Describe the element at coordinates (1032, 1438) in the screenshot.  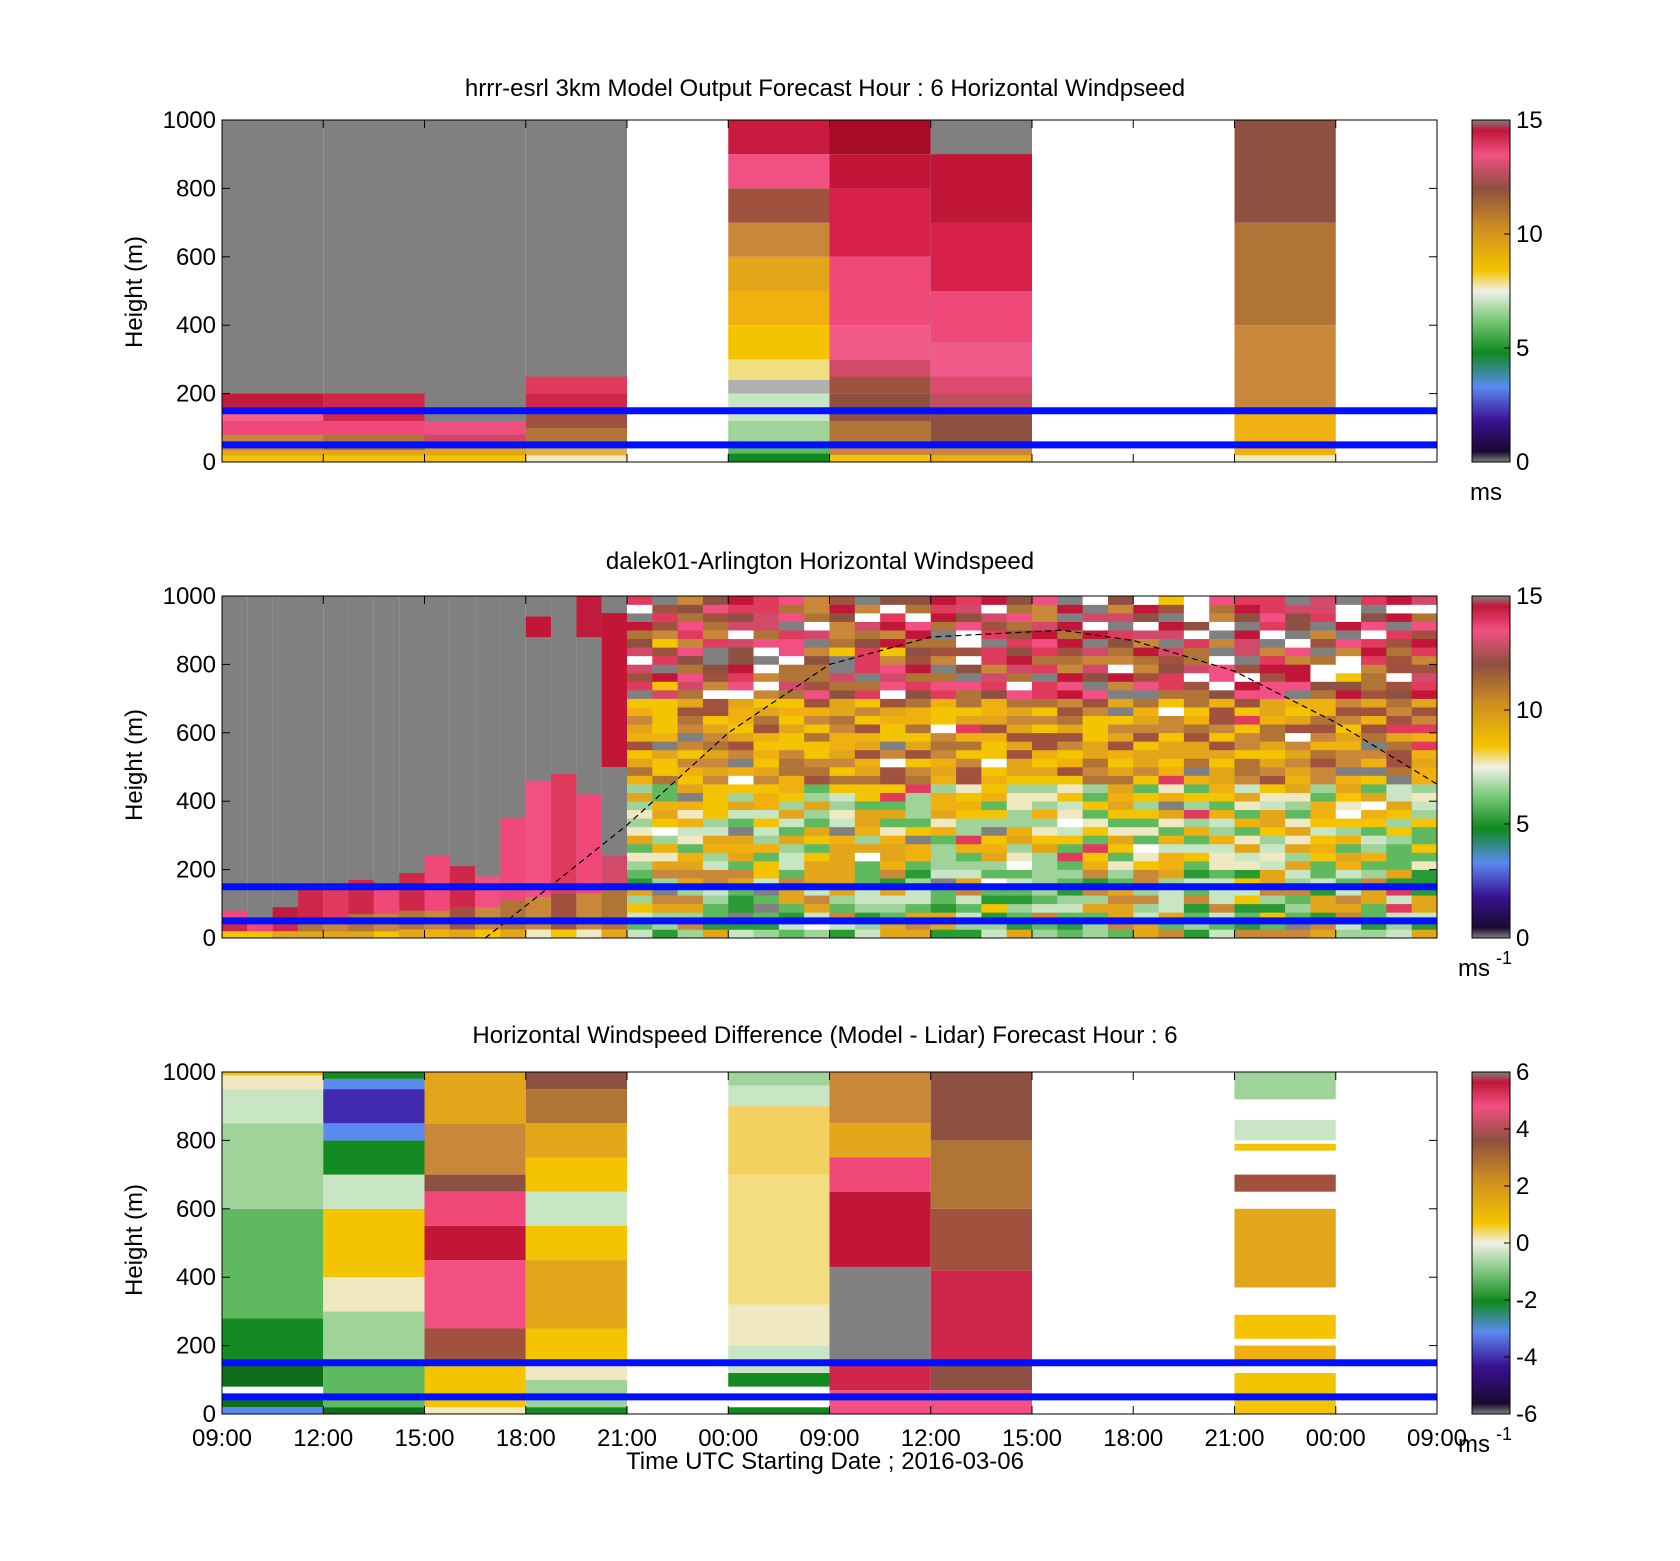
I see `xtick-label: 15:00` at that location.